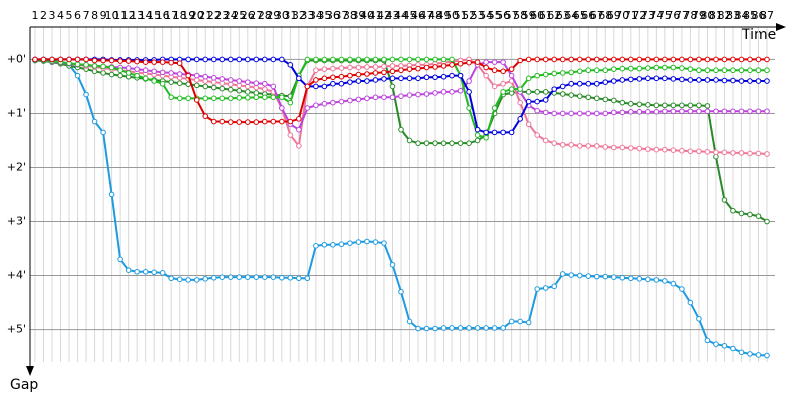 This screenshot has height=400, width=800. I want to click on x-tick-label: 17, so click(171, 15).